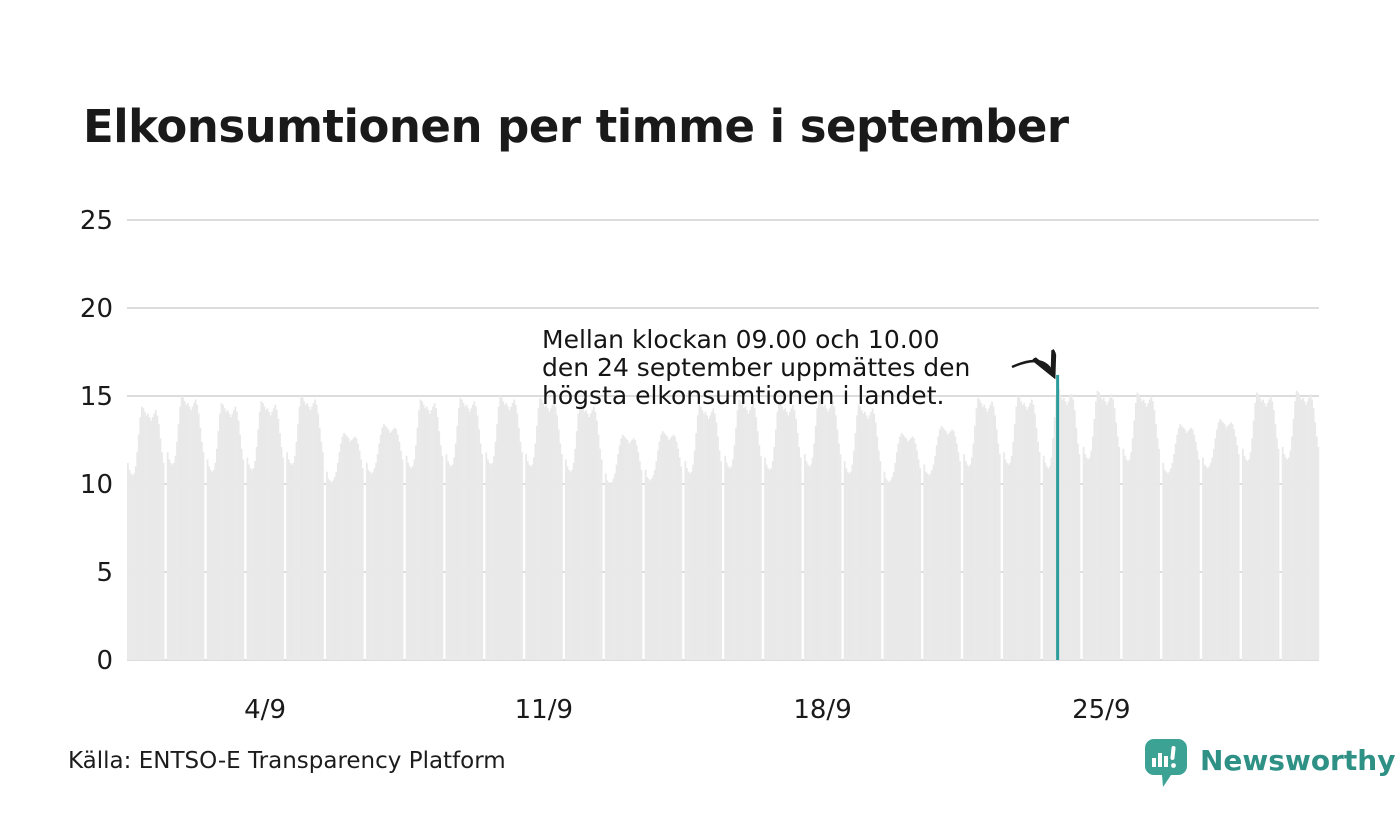 The image size is (1400, 840). Describe the element at coordinates (743, 395) in the screenshot. I see `annotation-line: högsta elkonsumtionen i landet.` at that location.